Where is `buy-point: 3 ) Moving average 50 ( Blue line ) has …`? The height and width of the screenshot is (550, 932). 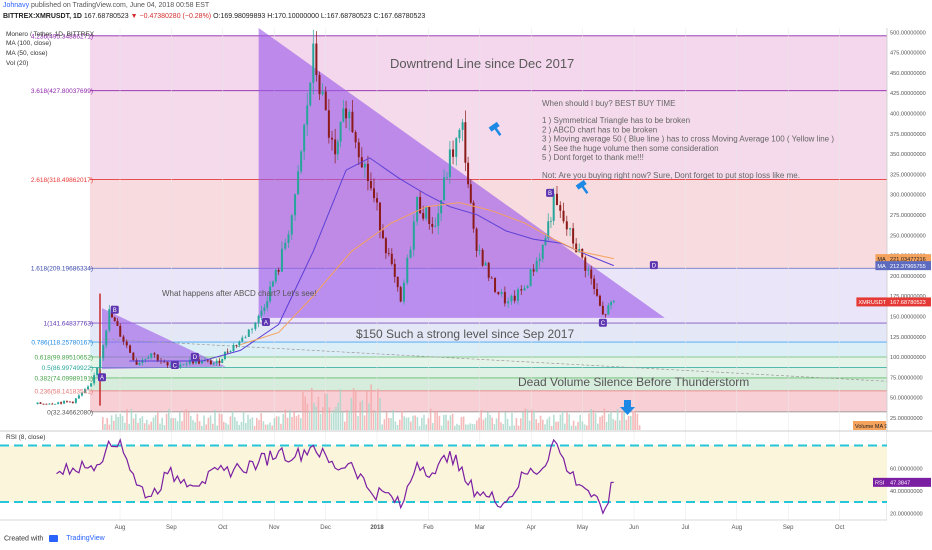
buy-point: 3 ) Moving average 50 ( Blue line ) has … is located at coordinates (688, 139).